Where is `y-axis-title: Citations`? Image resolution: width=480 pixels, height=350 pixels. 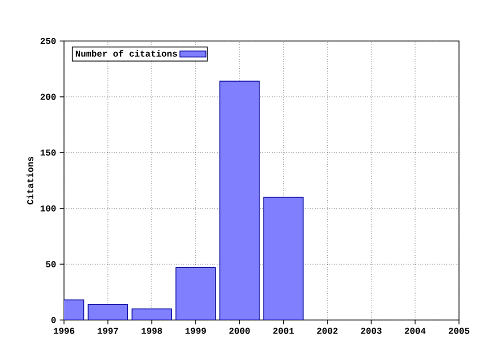
y-axis-title: Citations is located at coordinates (30, 180).